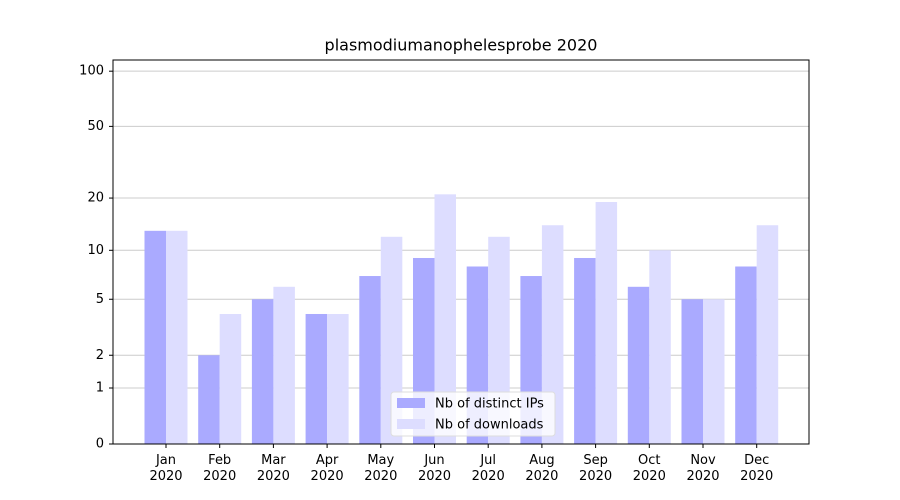 The image size is (900, 500). What do you see at coordinates (166, 468) in the screenshot?
I see `x-tick-label: Jan 2020` at bounding box center [166, 468].